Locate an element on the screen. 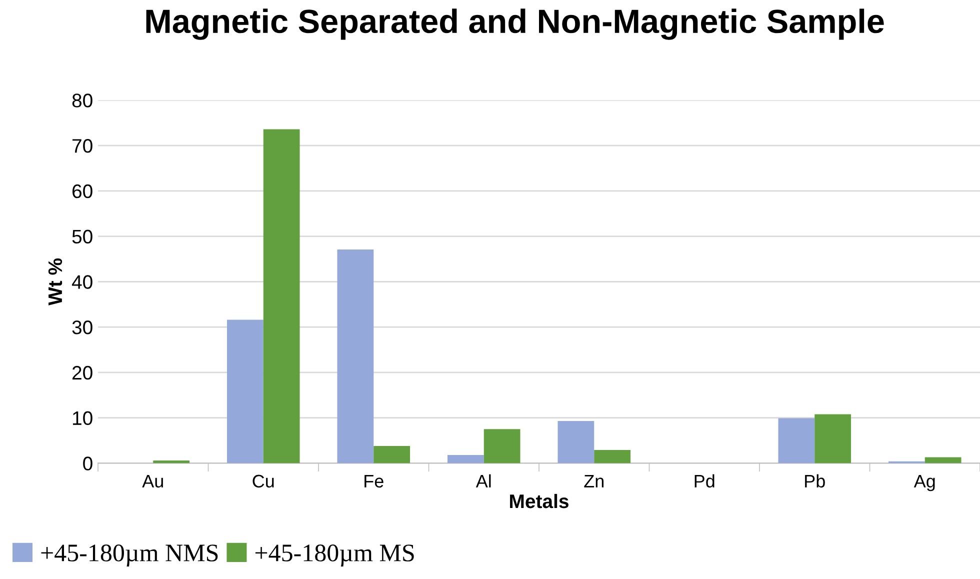  x-tick-label: Zn is located at coordinates (594, 481).